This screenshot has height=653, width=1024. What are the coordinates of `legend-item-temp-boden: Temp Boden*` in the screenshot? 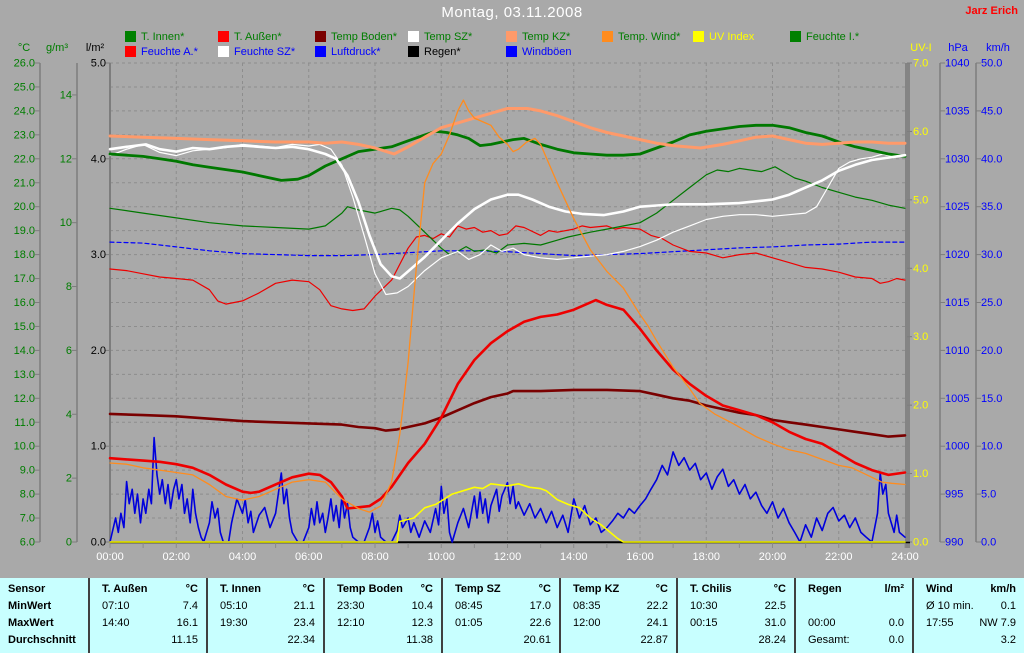 It's located at (356, 37).